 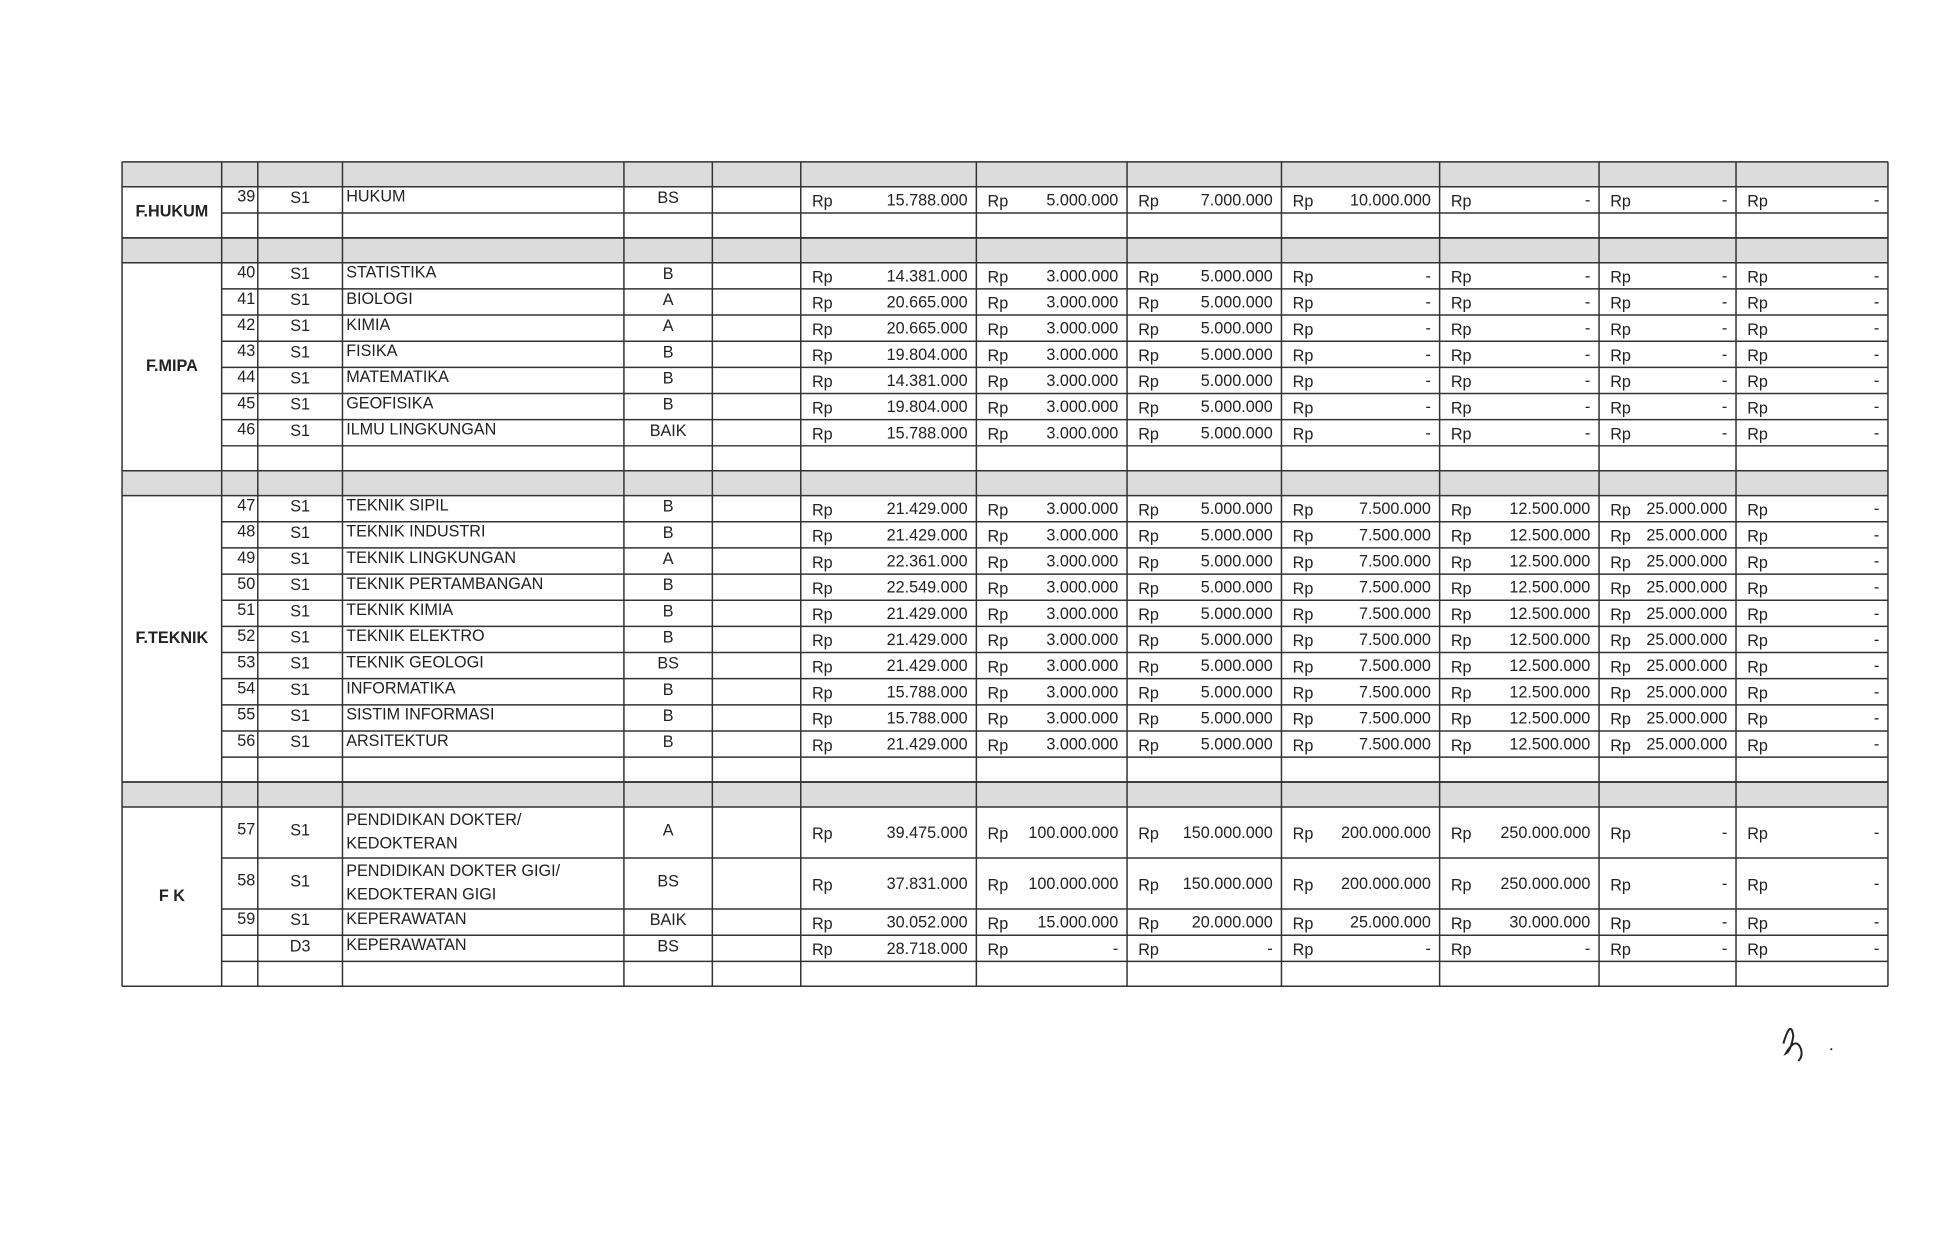 I want to click on program-name: TEKNIK ELEKTRO, so click(x=415, y=636).